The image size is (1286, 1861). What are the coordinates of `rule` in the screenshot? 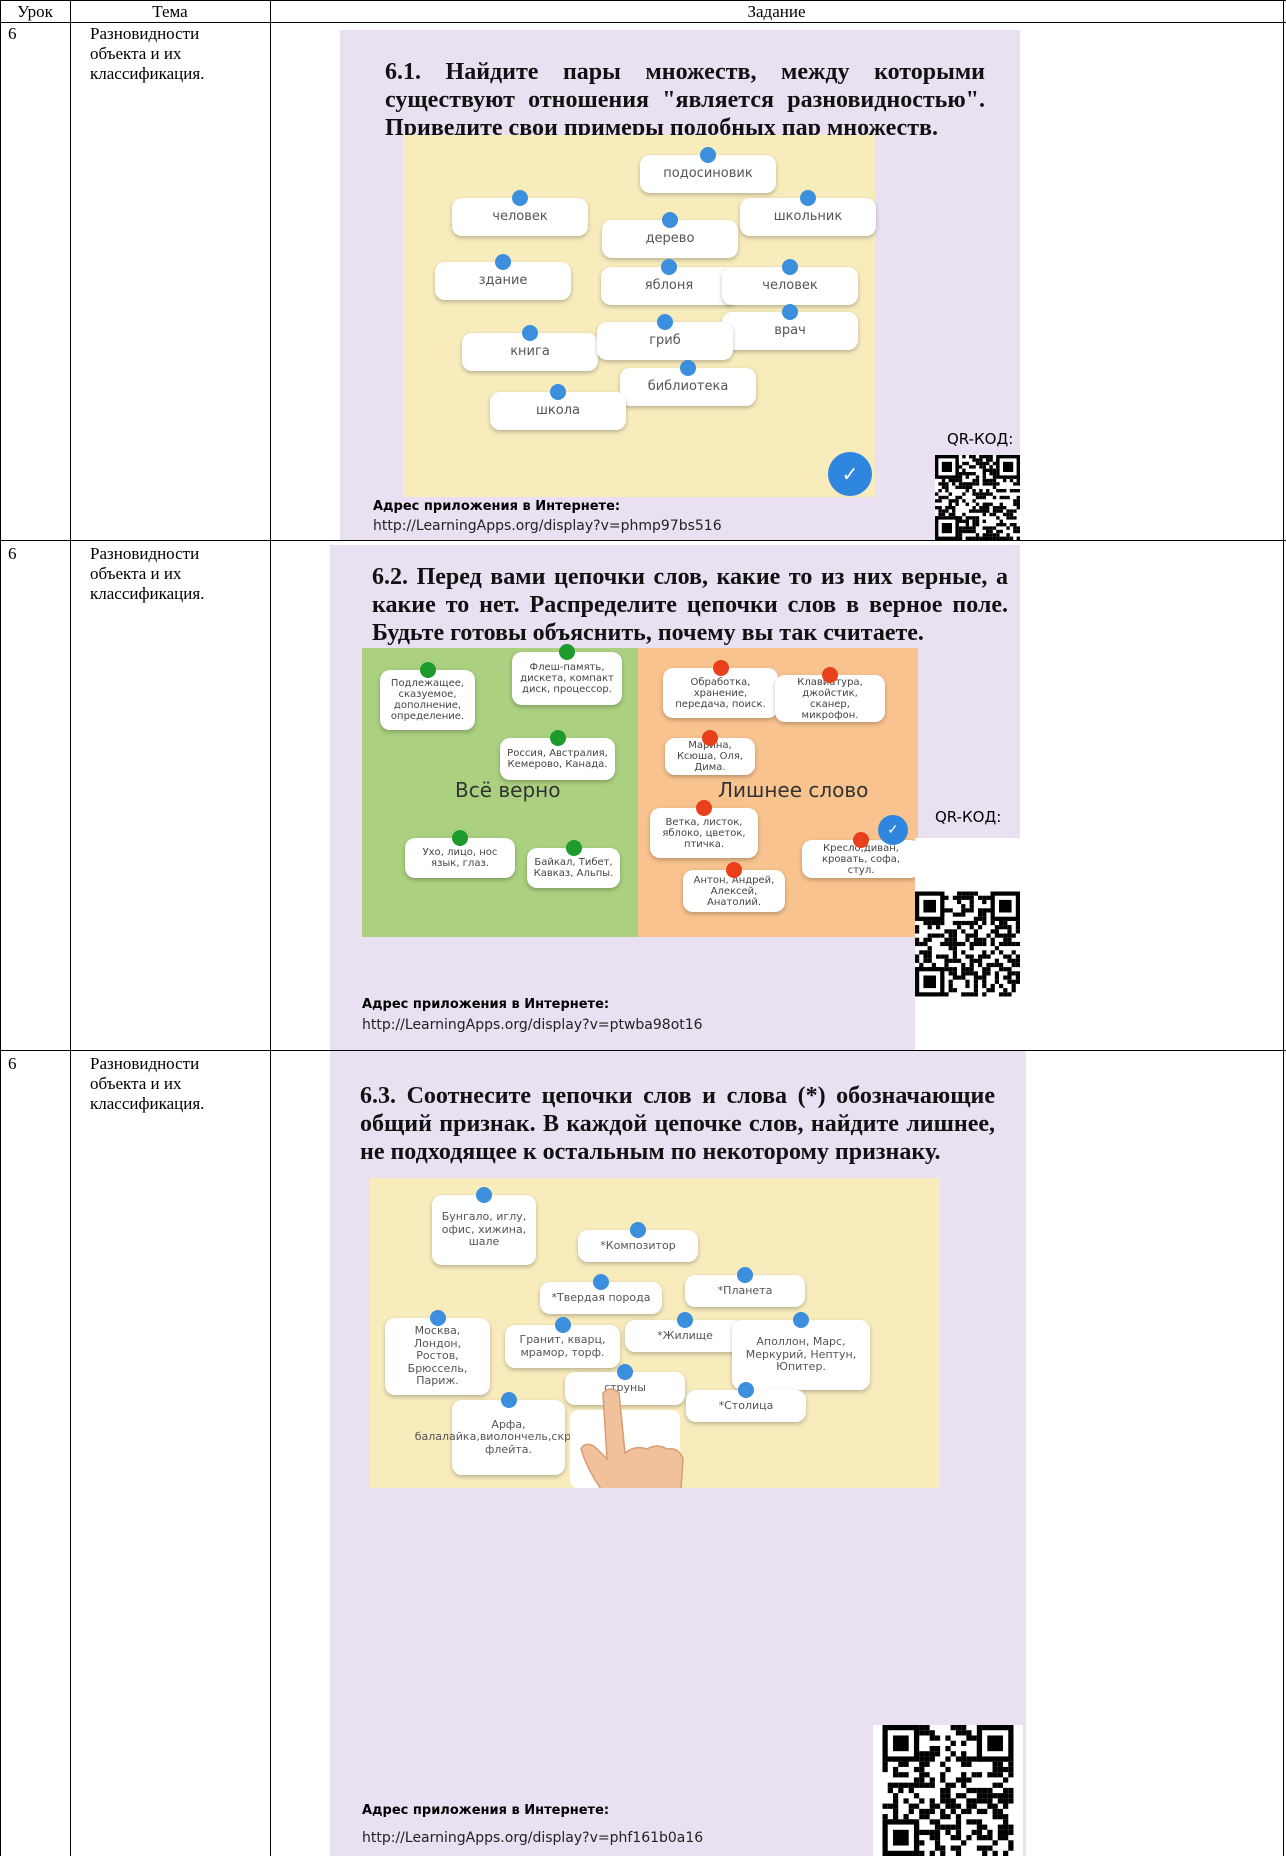 It's located at (270, 928).